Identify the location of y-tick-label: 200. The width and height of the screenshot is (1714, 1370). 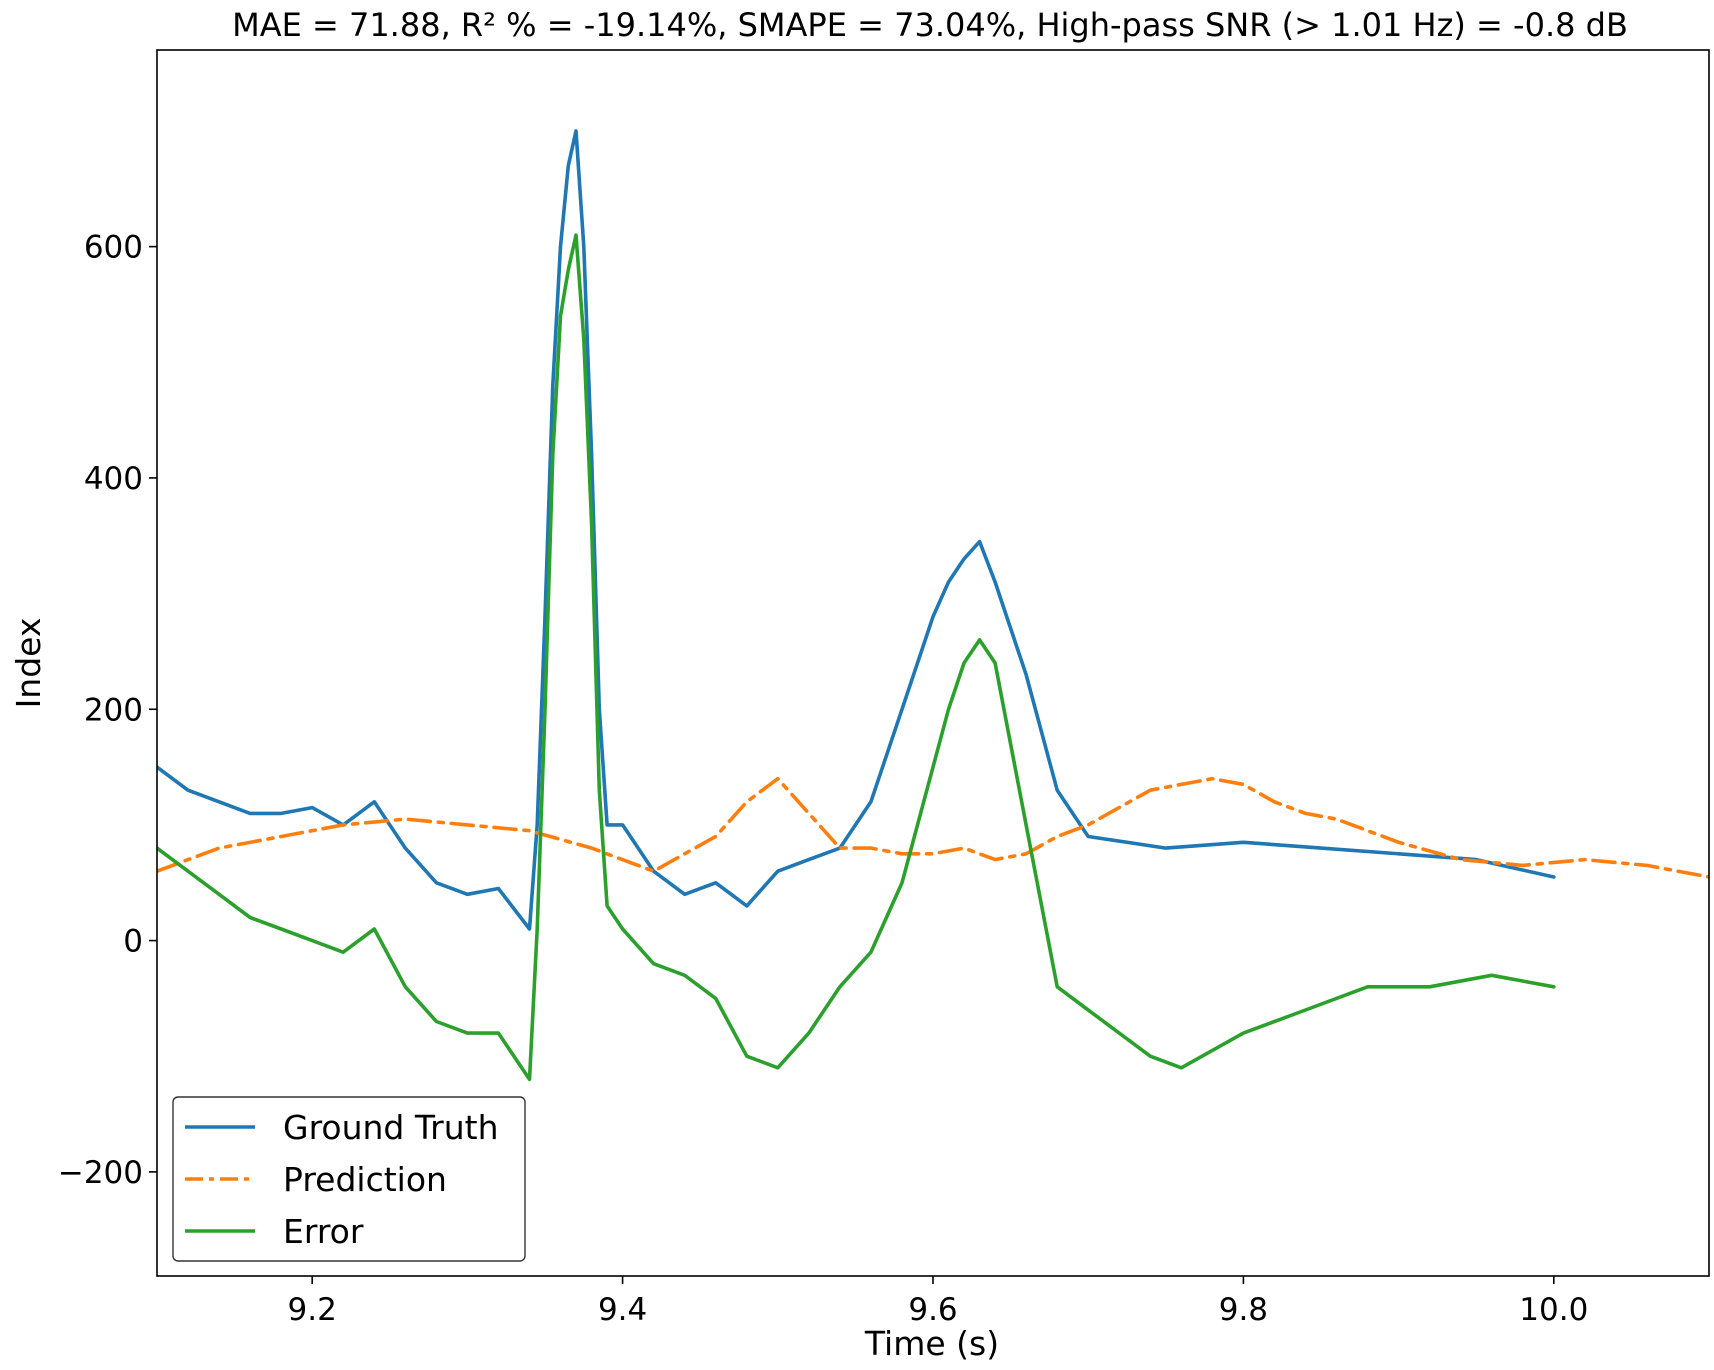
(113, 710).